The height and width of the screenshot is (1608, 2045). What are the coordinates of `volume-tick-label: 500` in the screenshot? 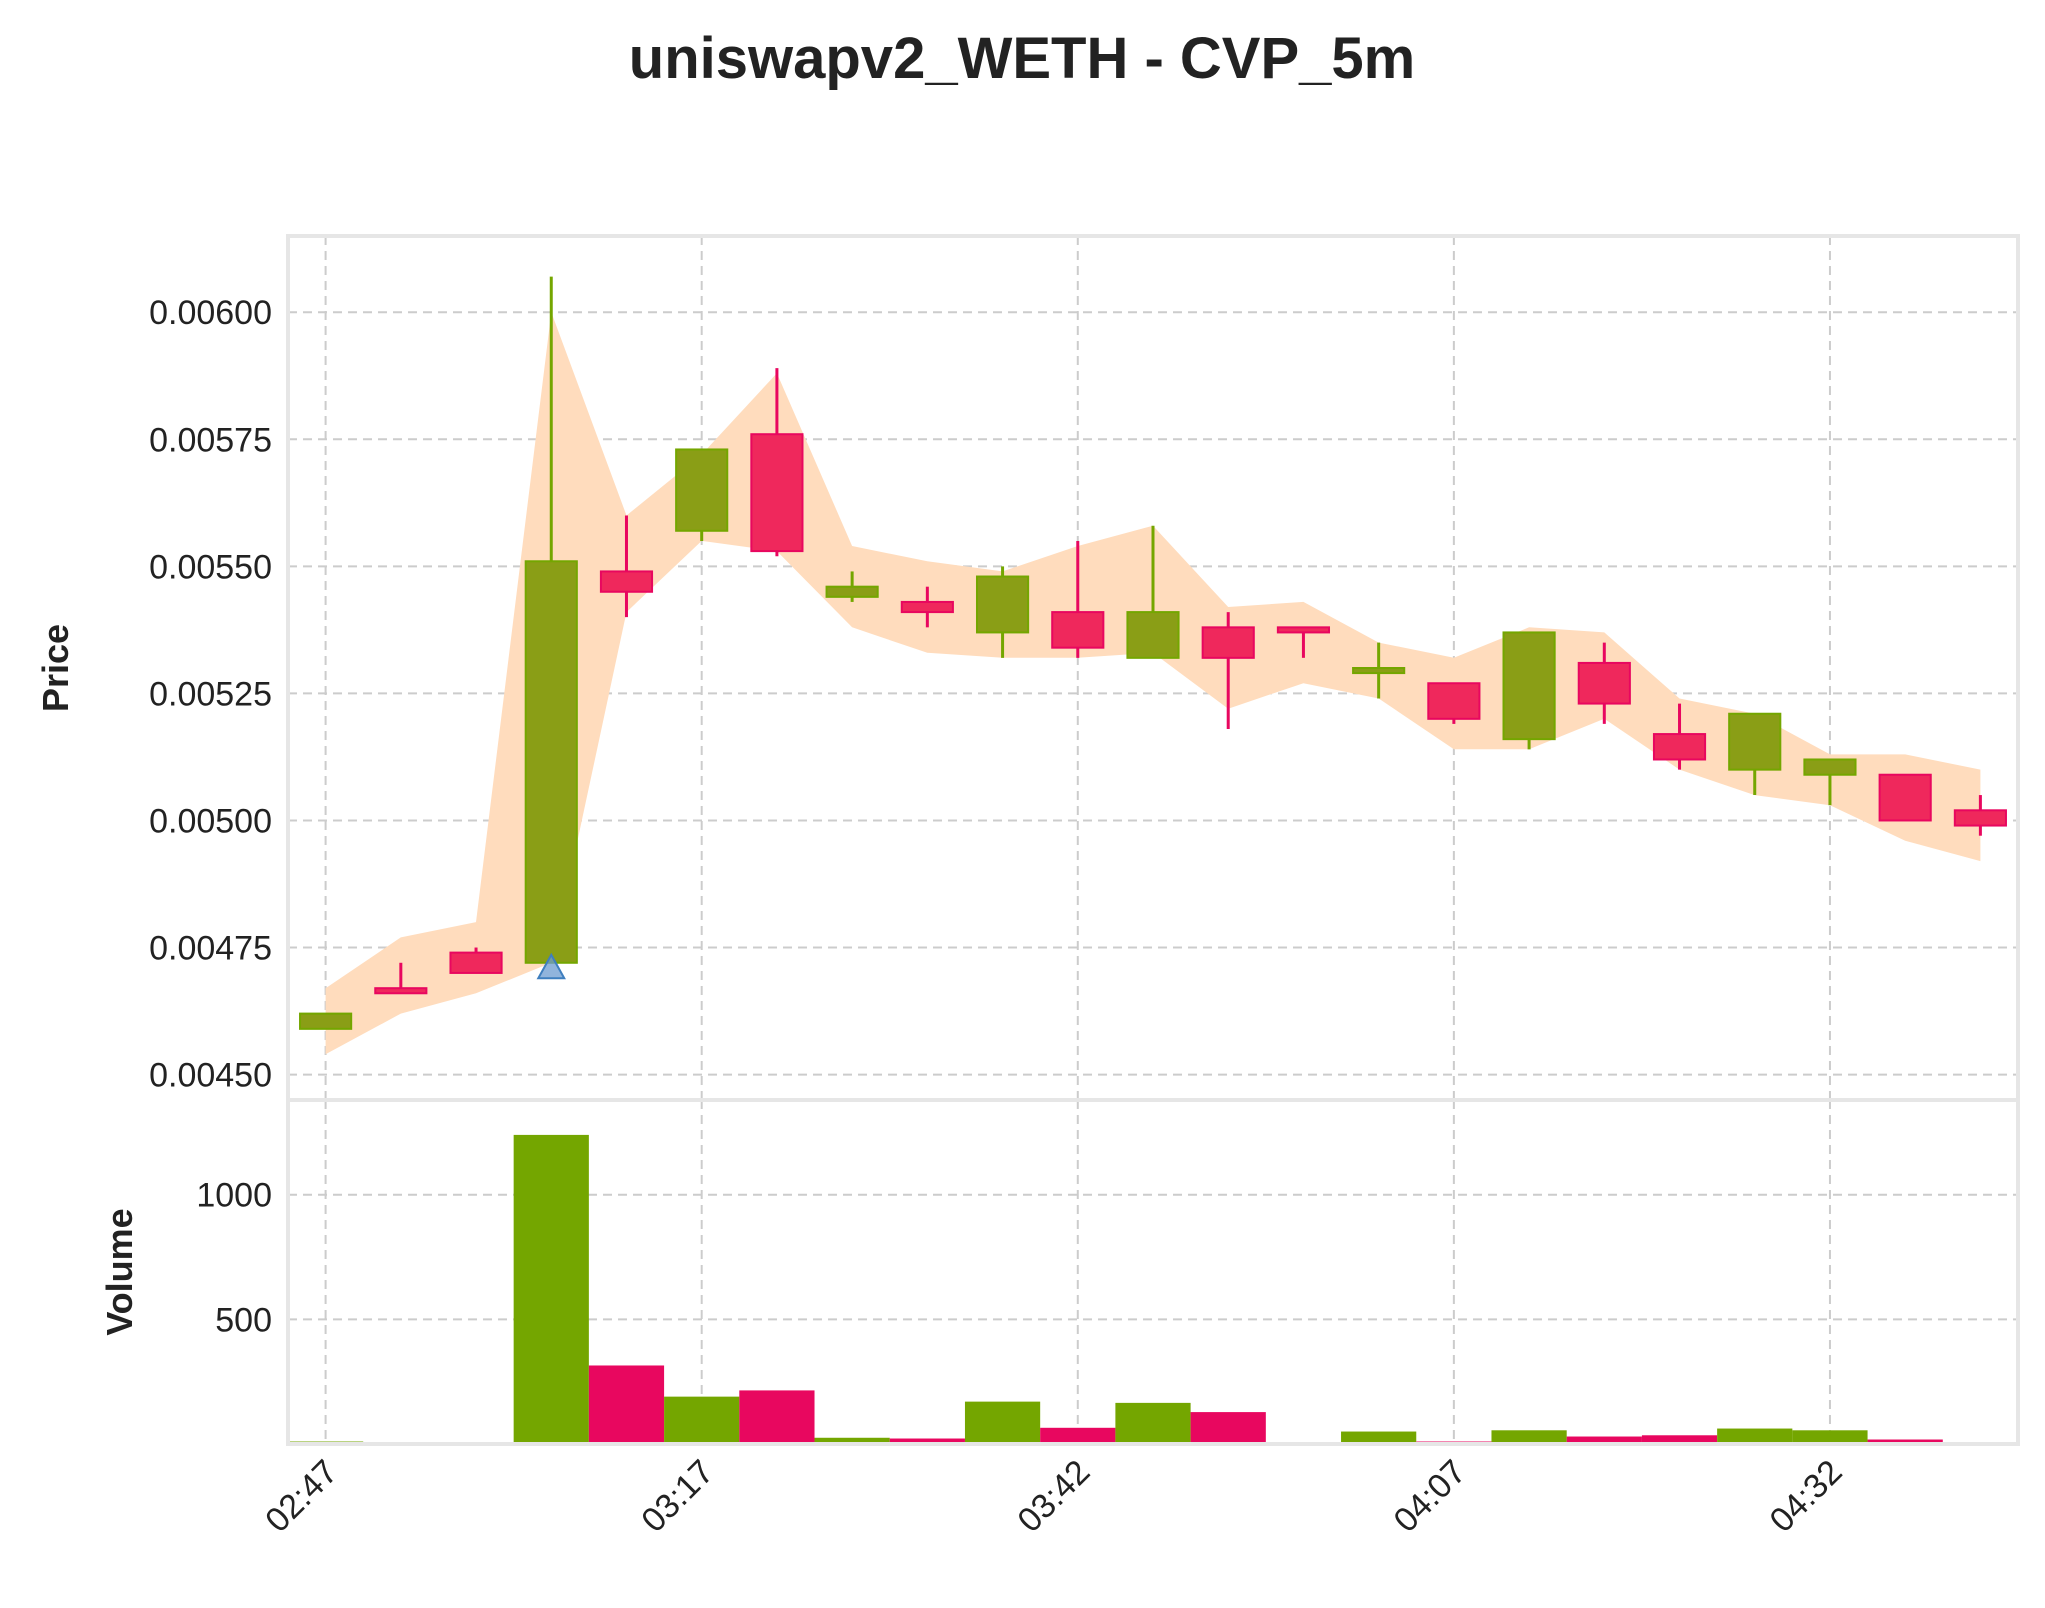 It's located at (243, 1320).